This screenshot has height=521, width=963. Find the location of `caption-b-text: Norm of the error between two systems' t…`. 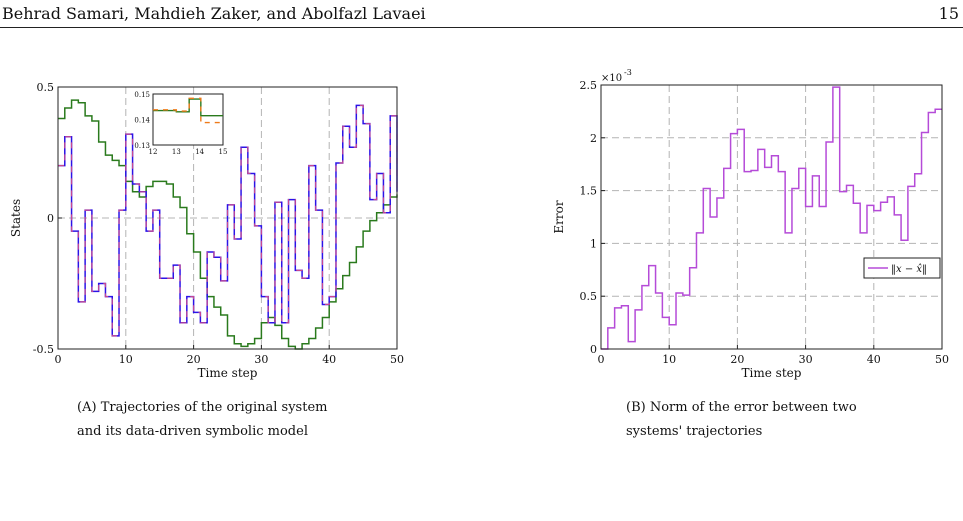

caption-b-text: Norm of the error between two systems' t… is located at coordinates (741, 419).